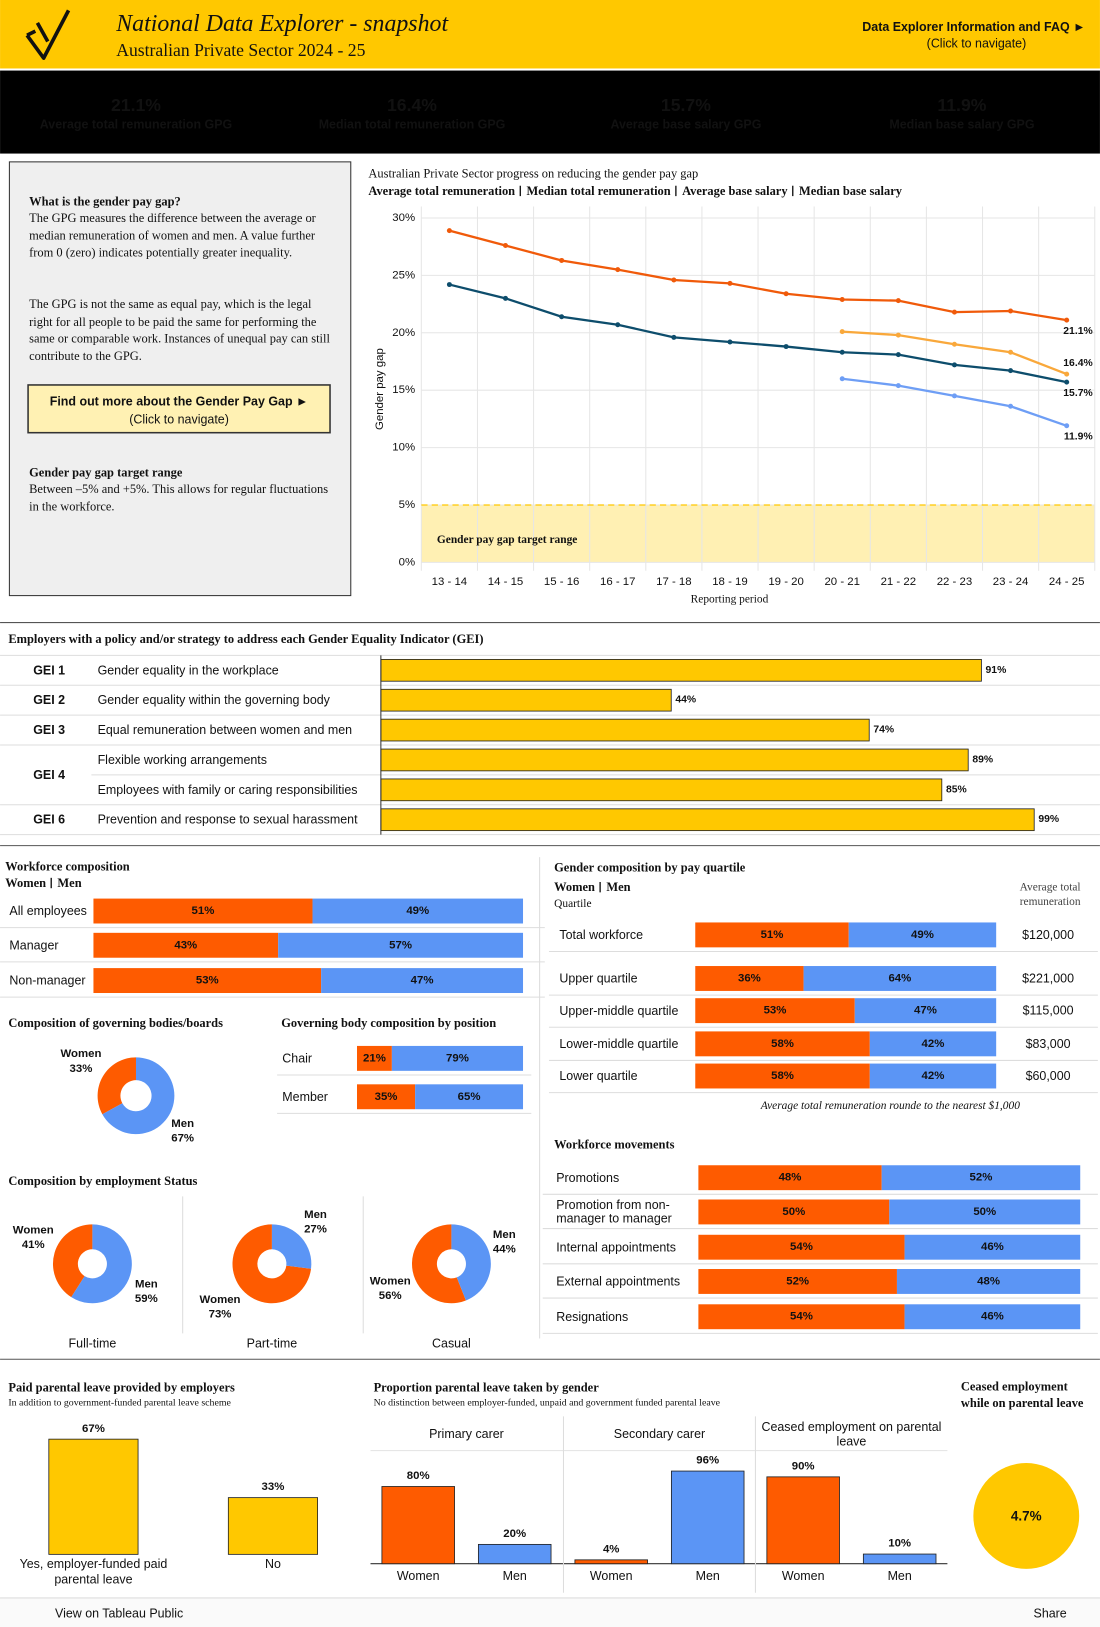 This screenshot has height=1627, width=1100. I want to click on value-label: 42%, so click(933, 1076).